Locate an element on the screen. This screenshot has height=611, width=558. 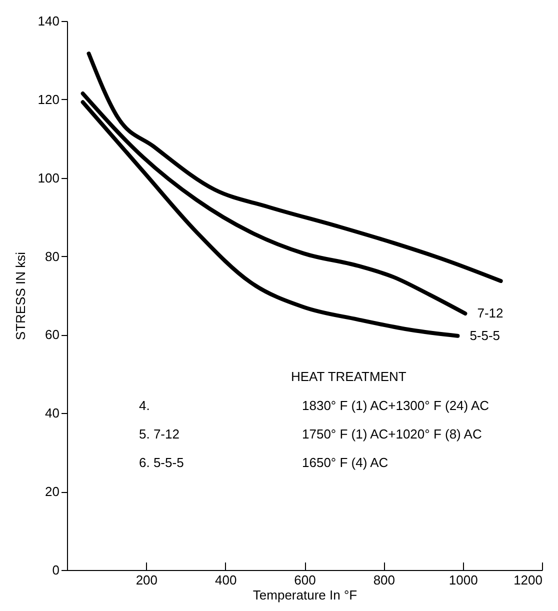
y-tick-label: 0 is located at coordinates (56, 570).